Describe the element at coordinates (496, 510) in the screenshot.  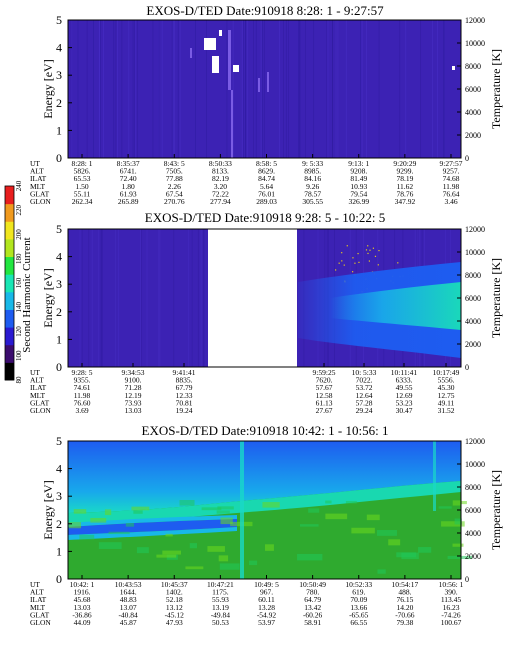
I see `panel-3-y2label: Temperature [K]` at that location.